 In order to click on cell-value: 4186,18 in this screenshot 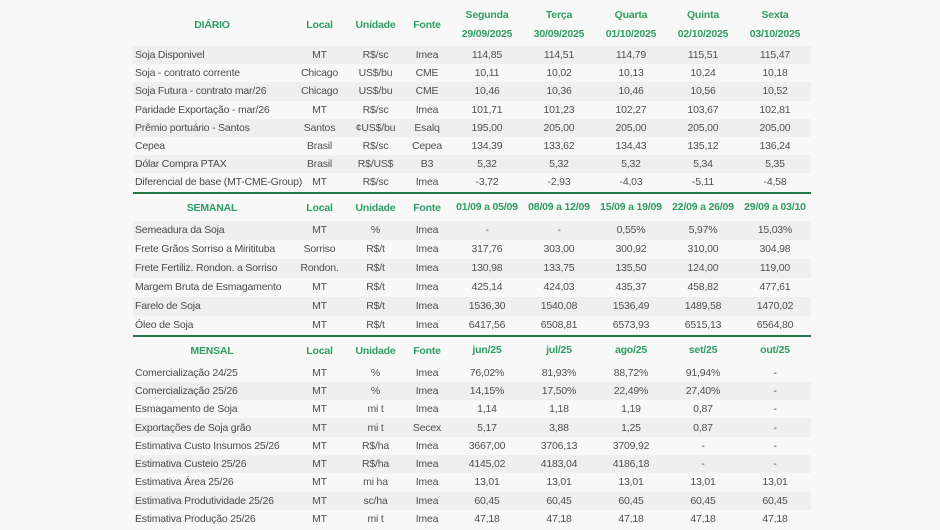, I will do `click(631, 464)`.